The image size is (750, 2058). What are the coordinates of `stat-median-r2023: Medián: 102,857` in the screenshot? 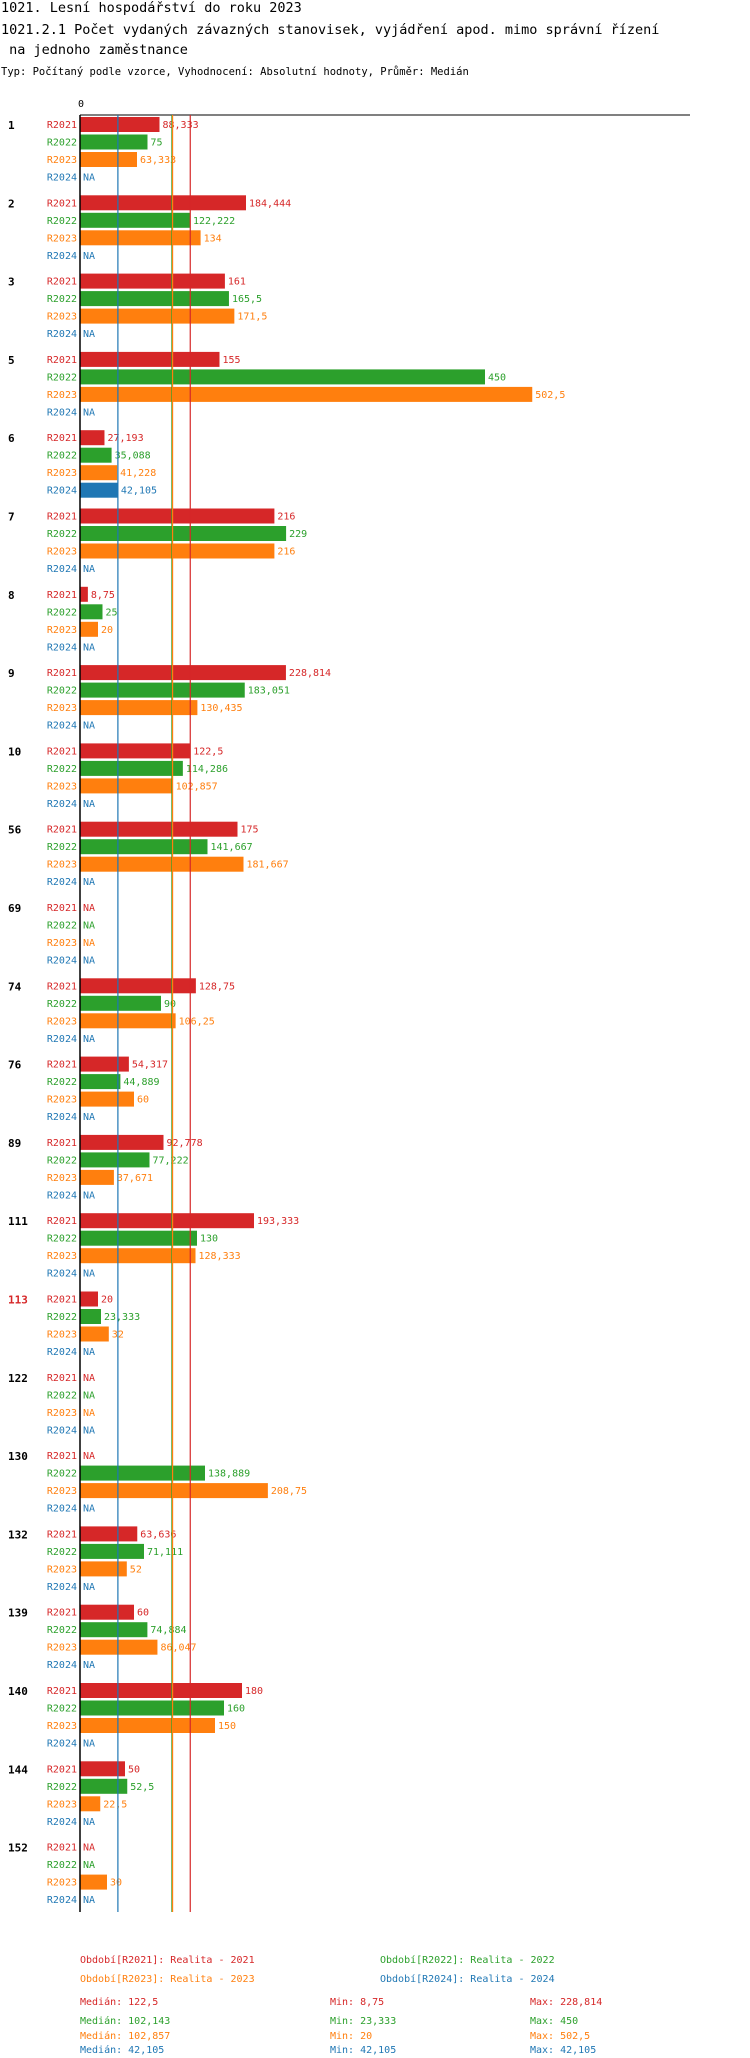 It's located at (125, 2036).